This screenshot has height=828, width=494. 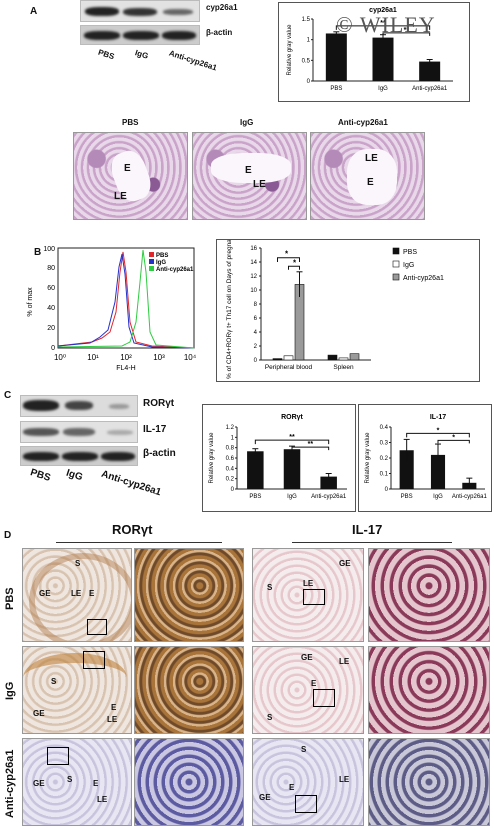 I want to click on y-tick-label: 6, so click(x=256, y=319).